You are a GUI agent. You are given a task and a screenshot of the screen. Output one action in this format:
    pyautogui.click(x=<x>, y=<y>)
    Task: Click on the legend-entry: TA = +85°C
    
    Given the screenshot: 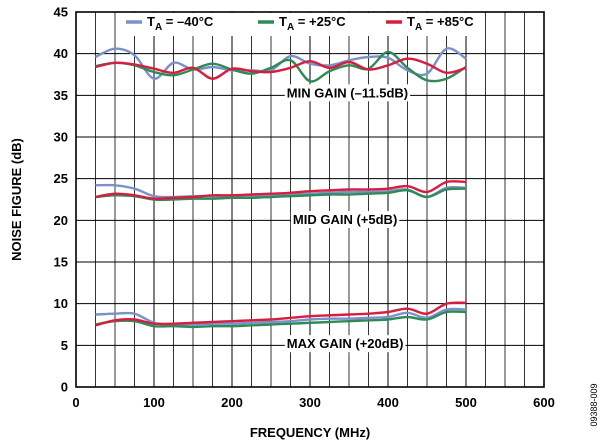 What is the action you would take?
    pyautogui.click(x=430, y=23)
    